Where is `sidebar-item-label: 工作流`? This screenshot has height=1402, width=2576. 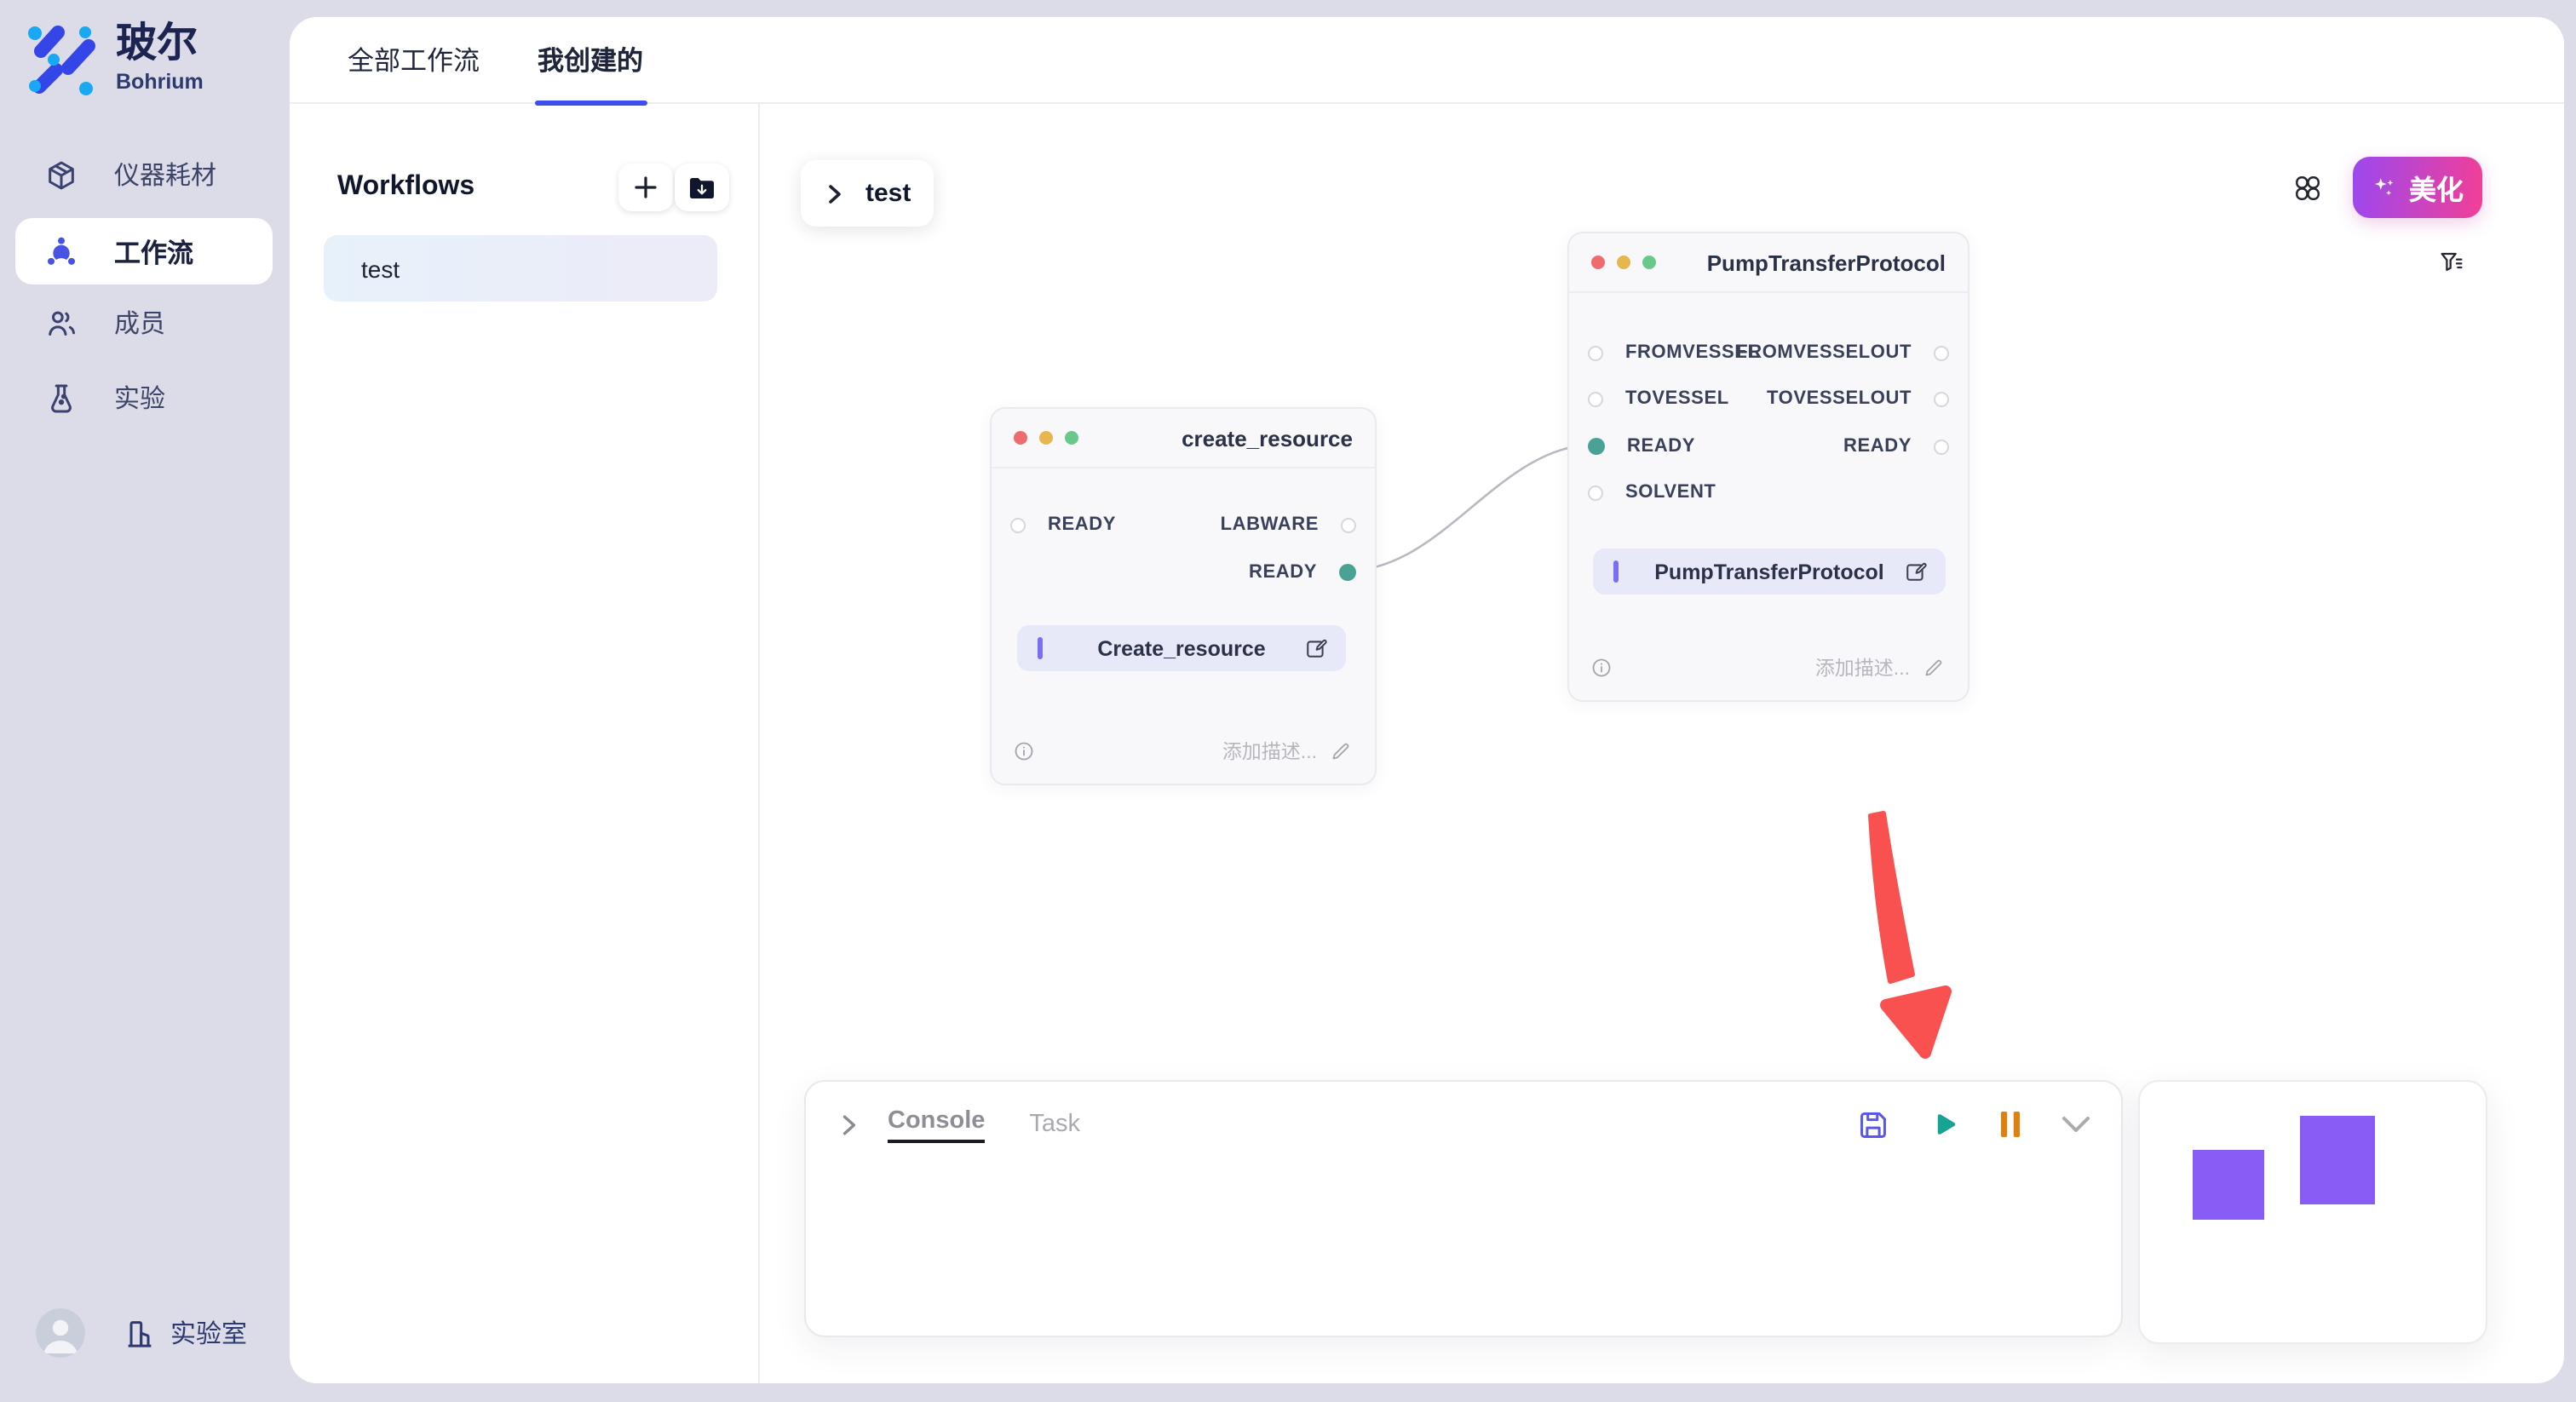 sidebar-item-label: 工作流 is located at coordinates (154, 254).